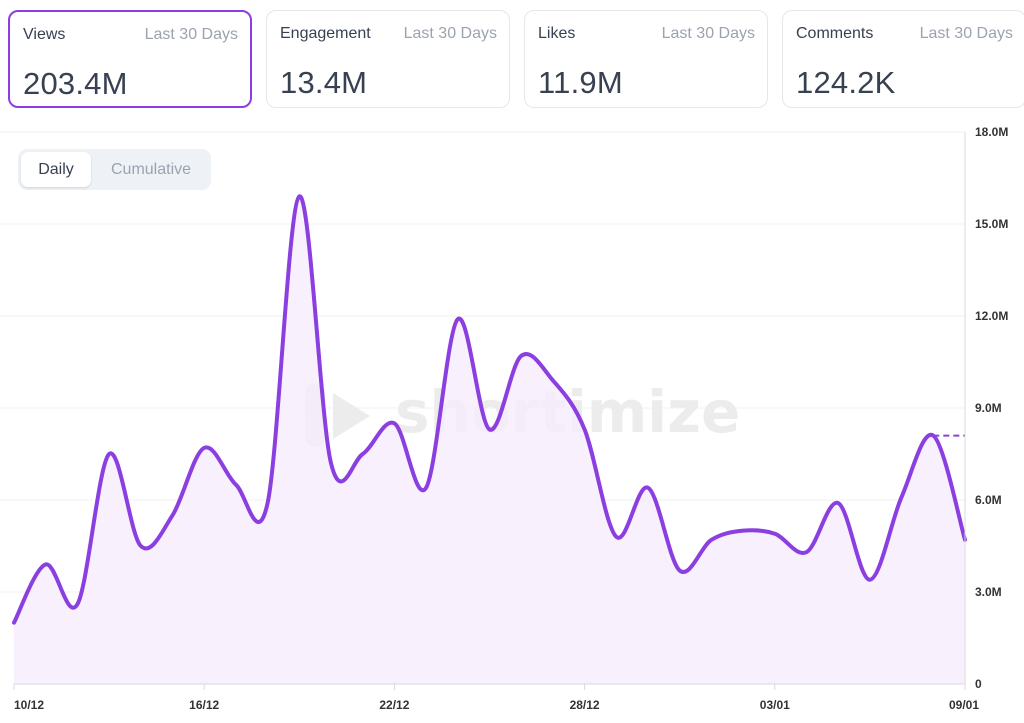 This screenshot has width=1024, height=723. I want to click on x-axis-ticks: 10/12 16/12 22/12 28/12 03/01 09/01, so click(496, 698).